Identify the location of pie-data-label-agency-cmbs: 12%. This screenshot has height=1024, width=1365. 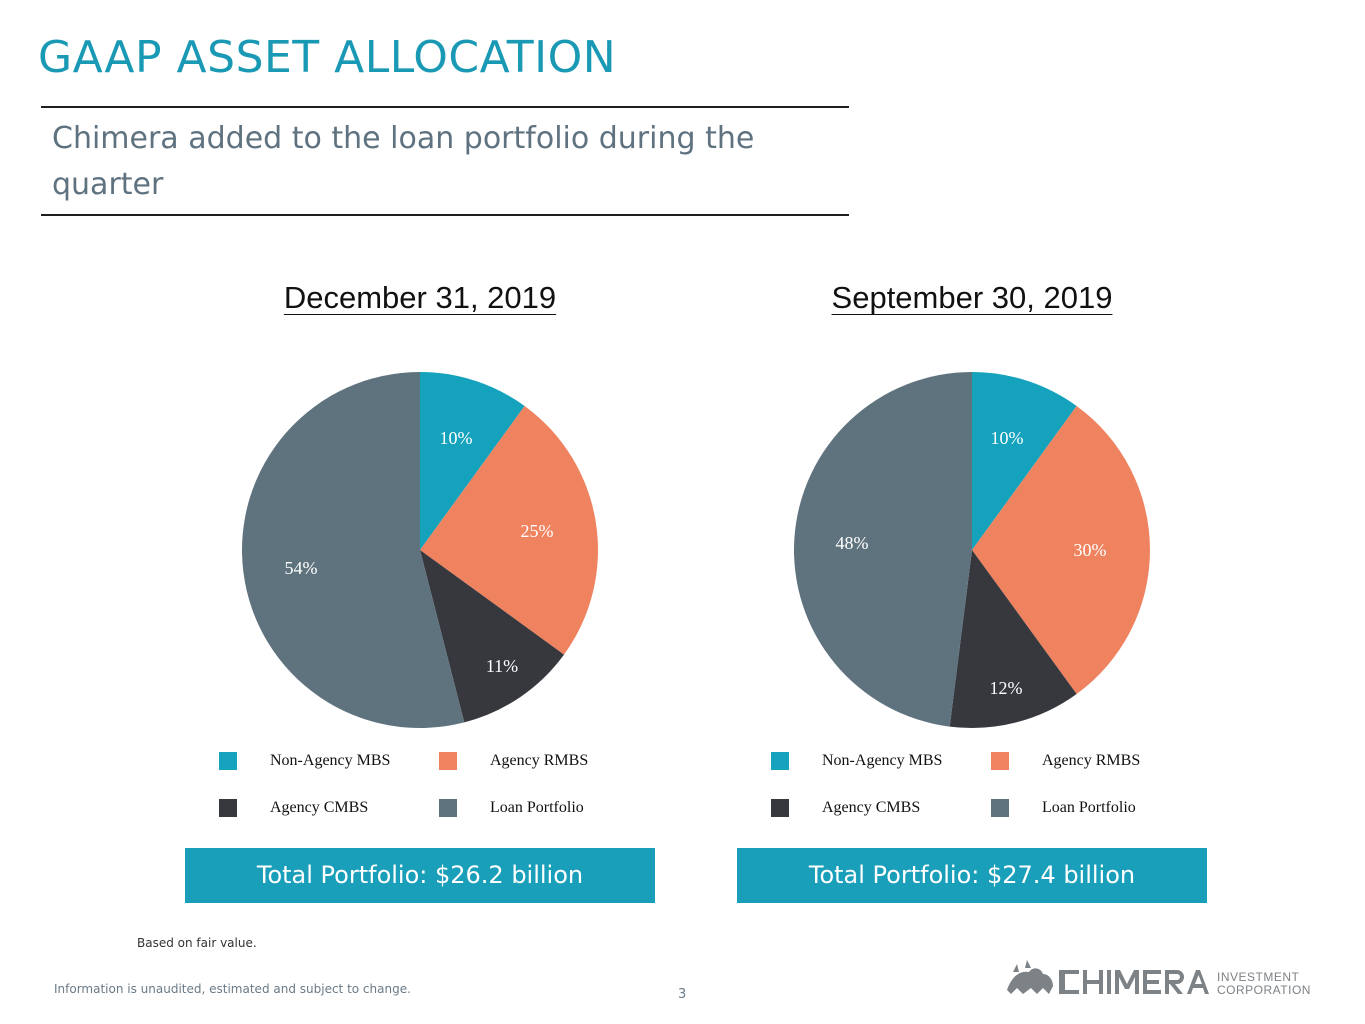
(1006, 688).